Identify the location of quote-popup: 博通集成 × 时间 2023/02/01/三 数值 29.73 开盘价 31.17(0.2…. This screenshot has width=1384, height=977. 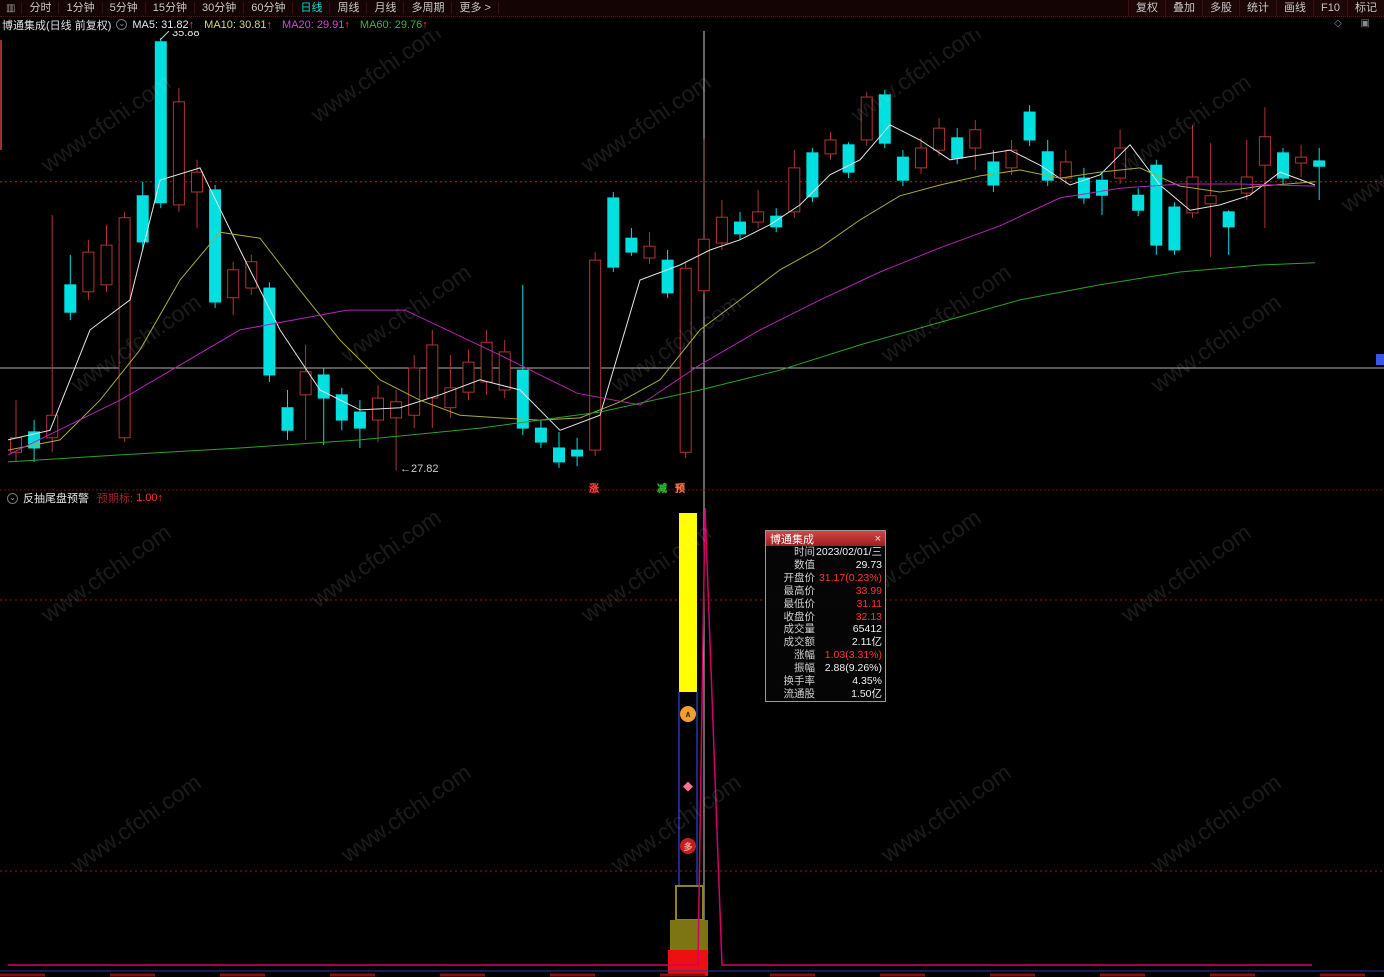
(825, 616).